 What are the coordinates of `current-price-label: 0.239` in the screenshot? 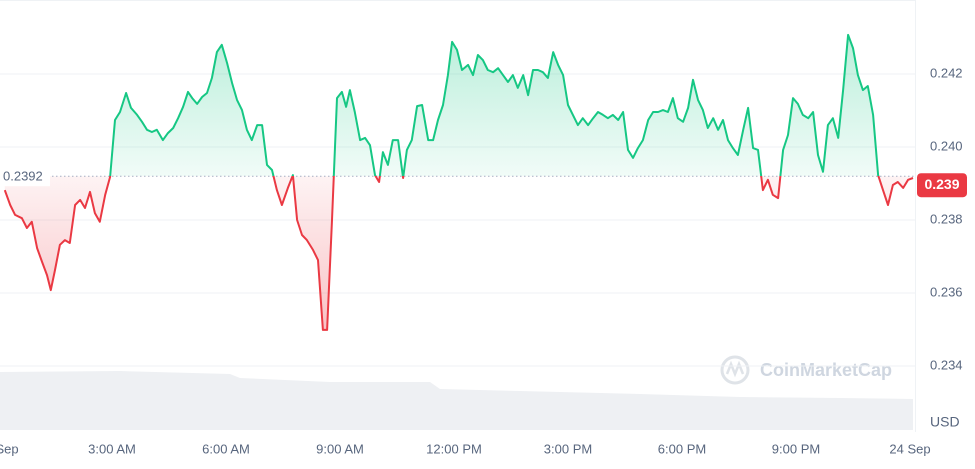 It's located at (941, 184).